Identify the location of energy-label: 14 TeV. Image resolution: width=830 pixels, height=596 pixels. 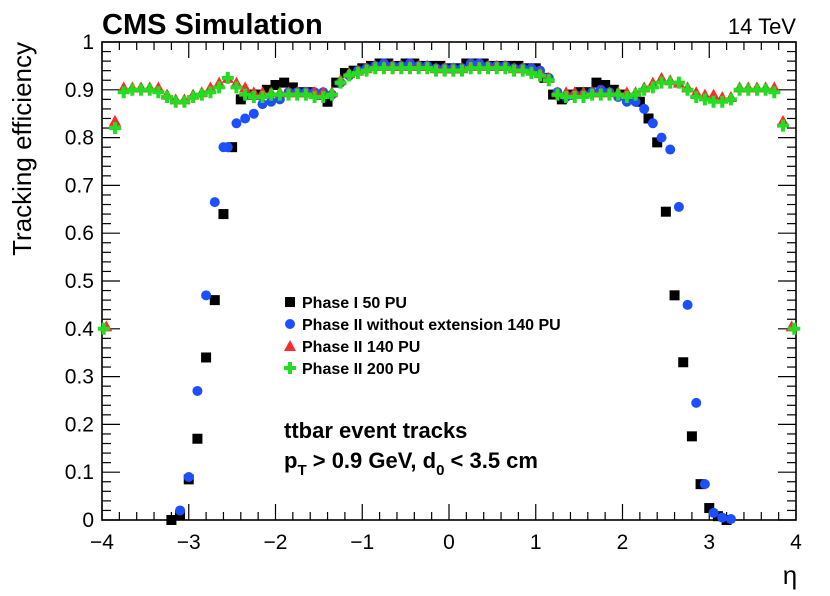
(762, 26).